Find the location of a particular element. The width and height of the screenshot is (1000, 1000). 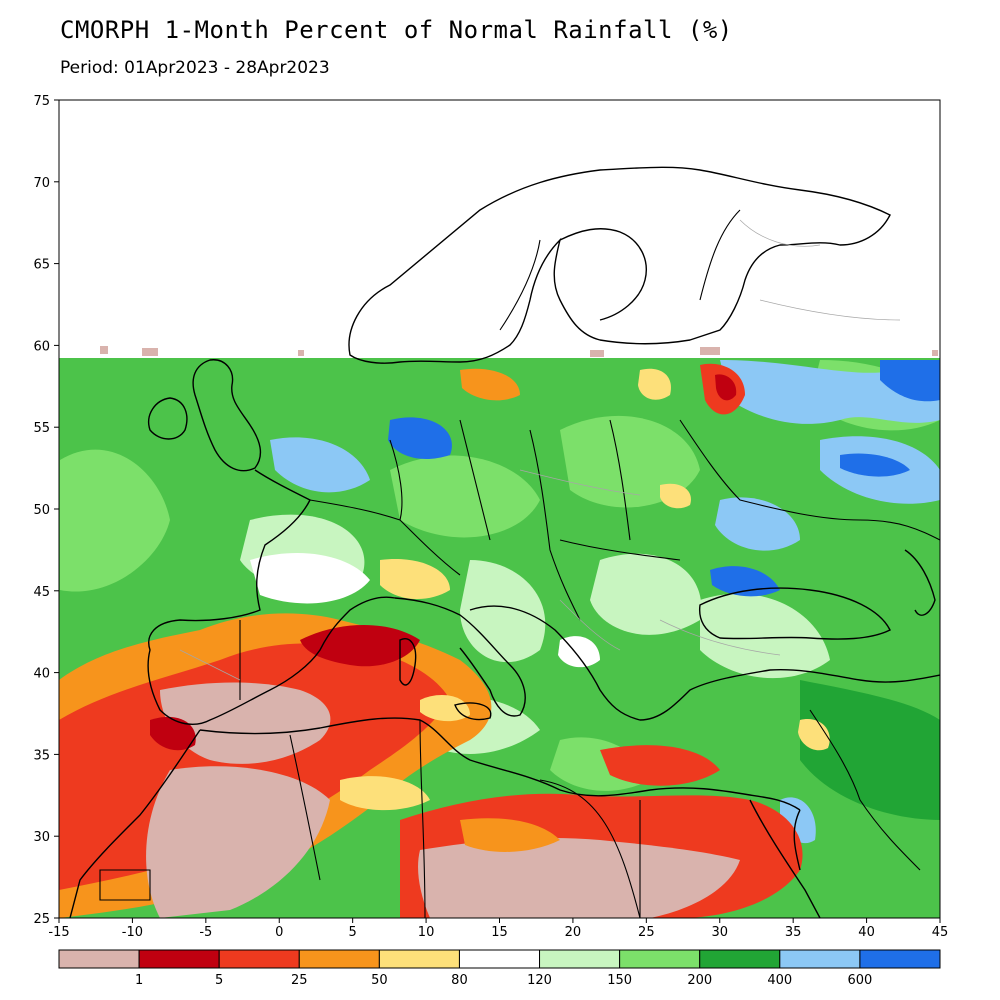

lat-tick-label: 40 is located at coordinates (41, 674).